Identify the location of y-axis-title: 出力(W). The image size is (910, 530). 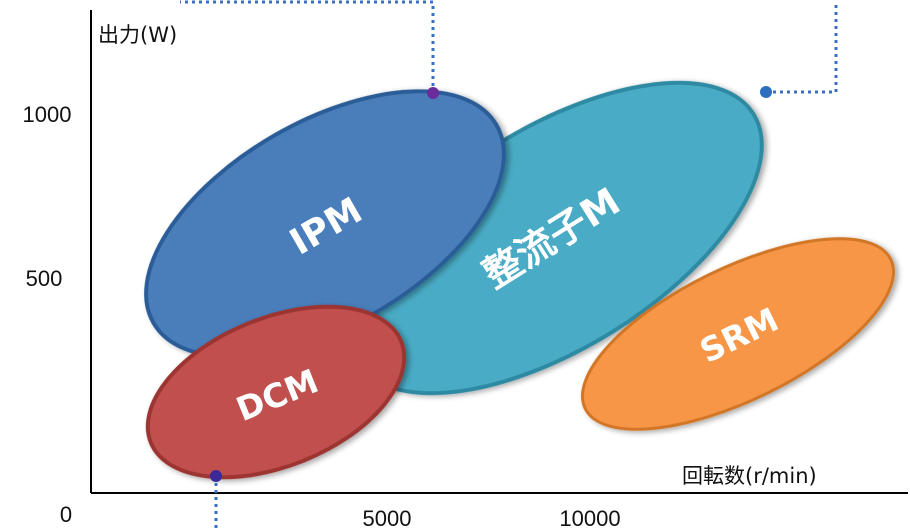
(137, 35).